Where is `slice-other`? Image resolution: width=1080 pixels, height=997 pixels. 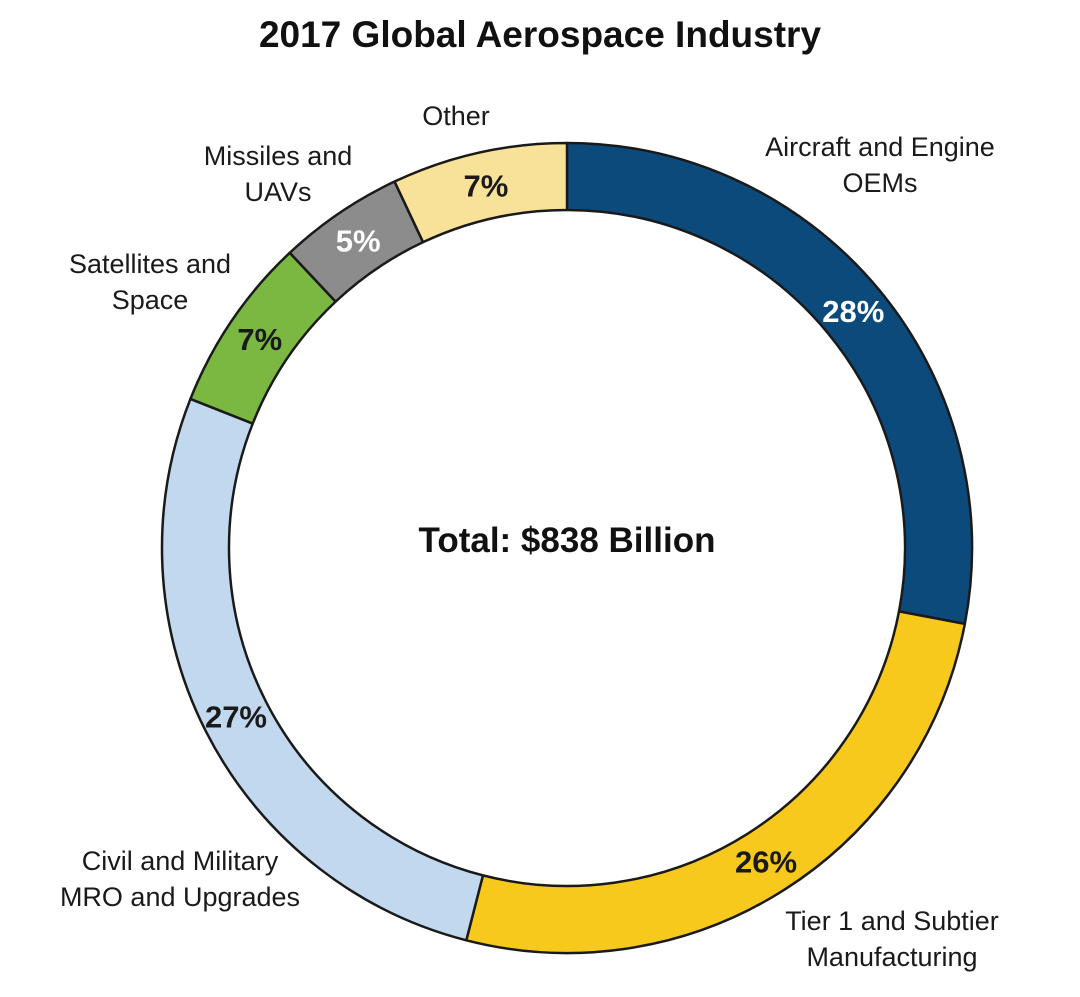
slice-other is located at coordinates (481, 192).